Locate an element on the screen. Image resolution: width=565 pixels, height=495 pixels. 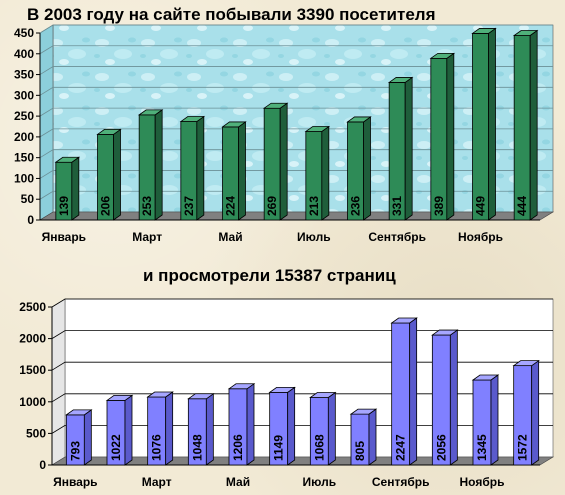
bar: 2056 is located at coordinates (445, 397).